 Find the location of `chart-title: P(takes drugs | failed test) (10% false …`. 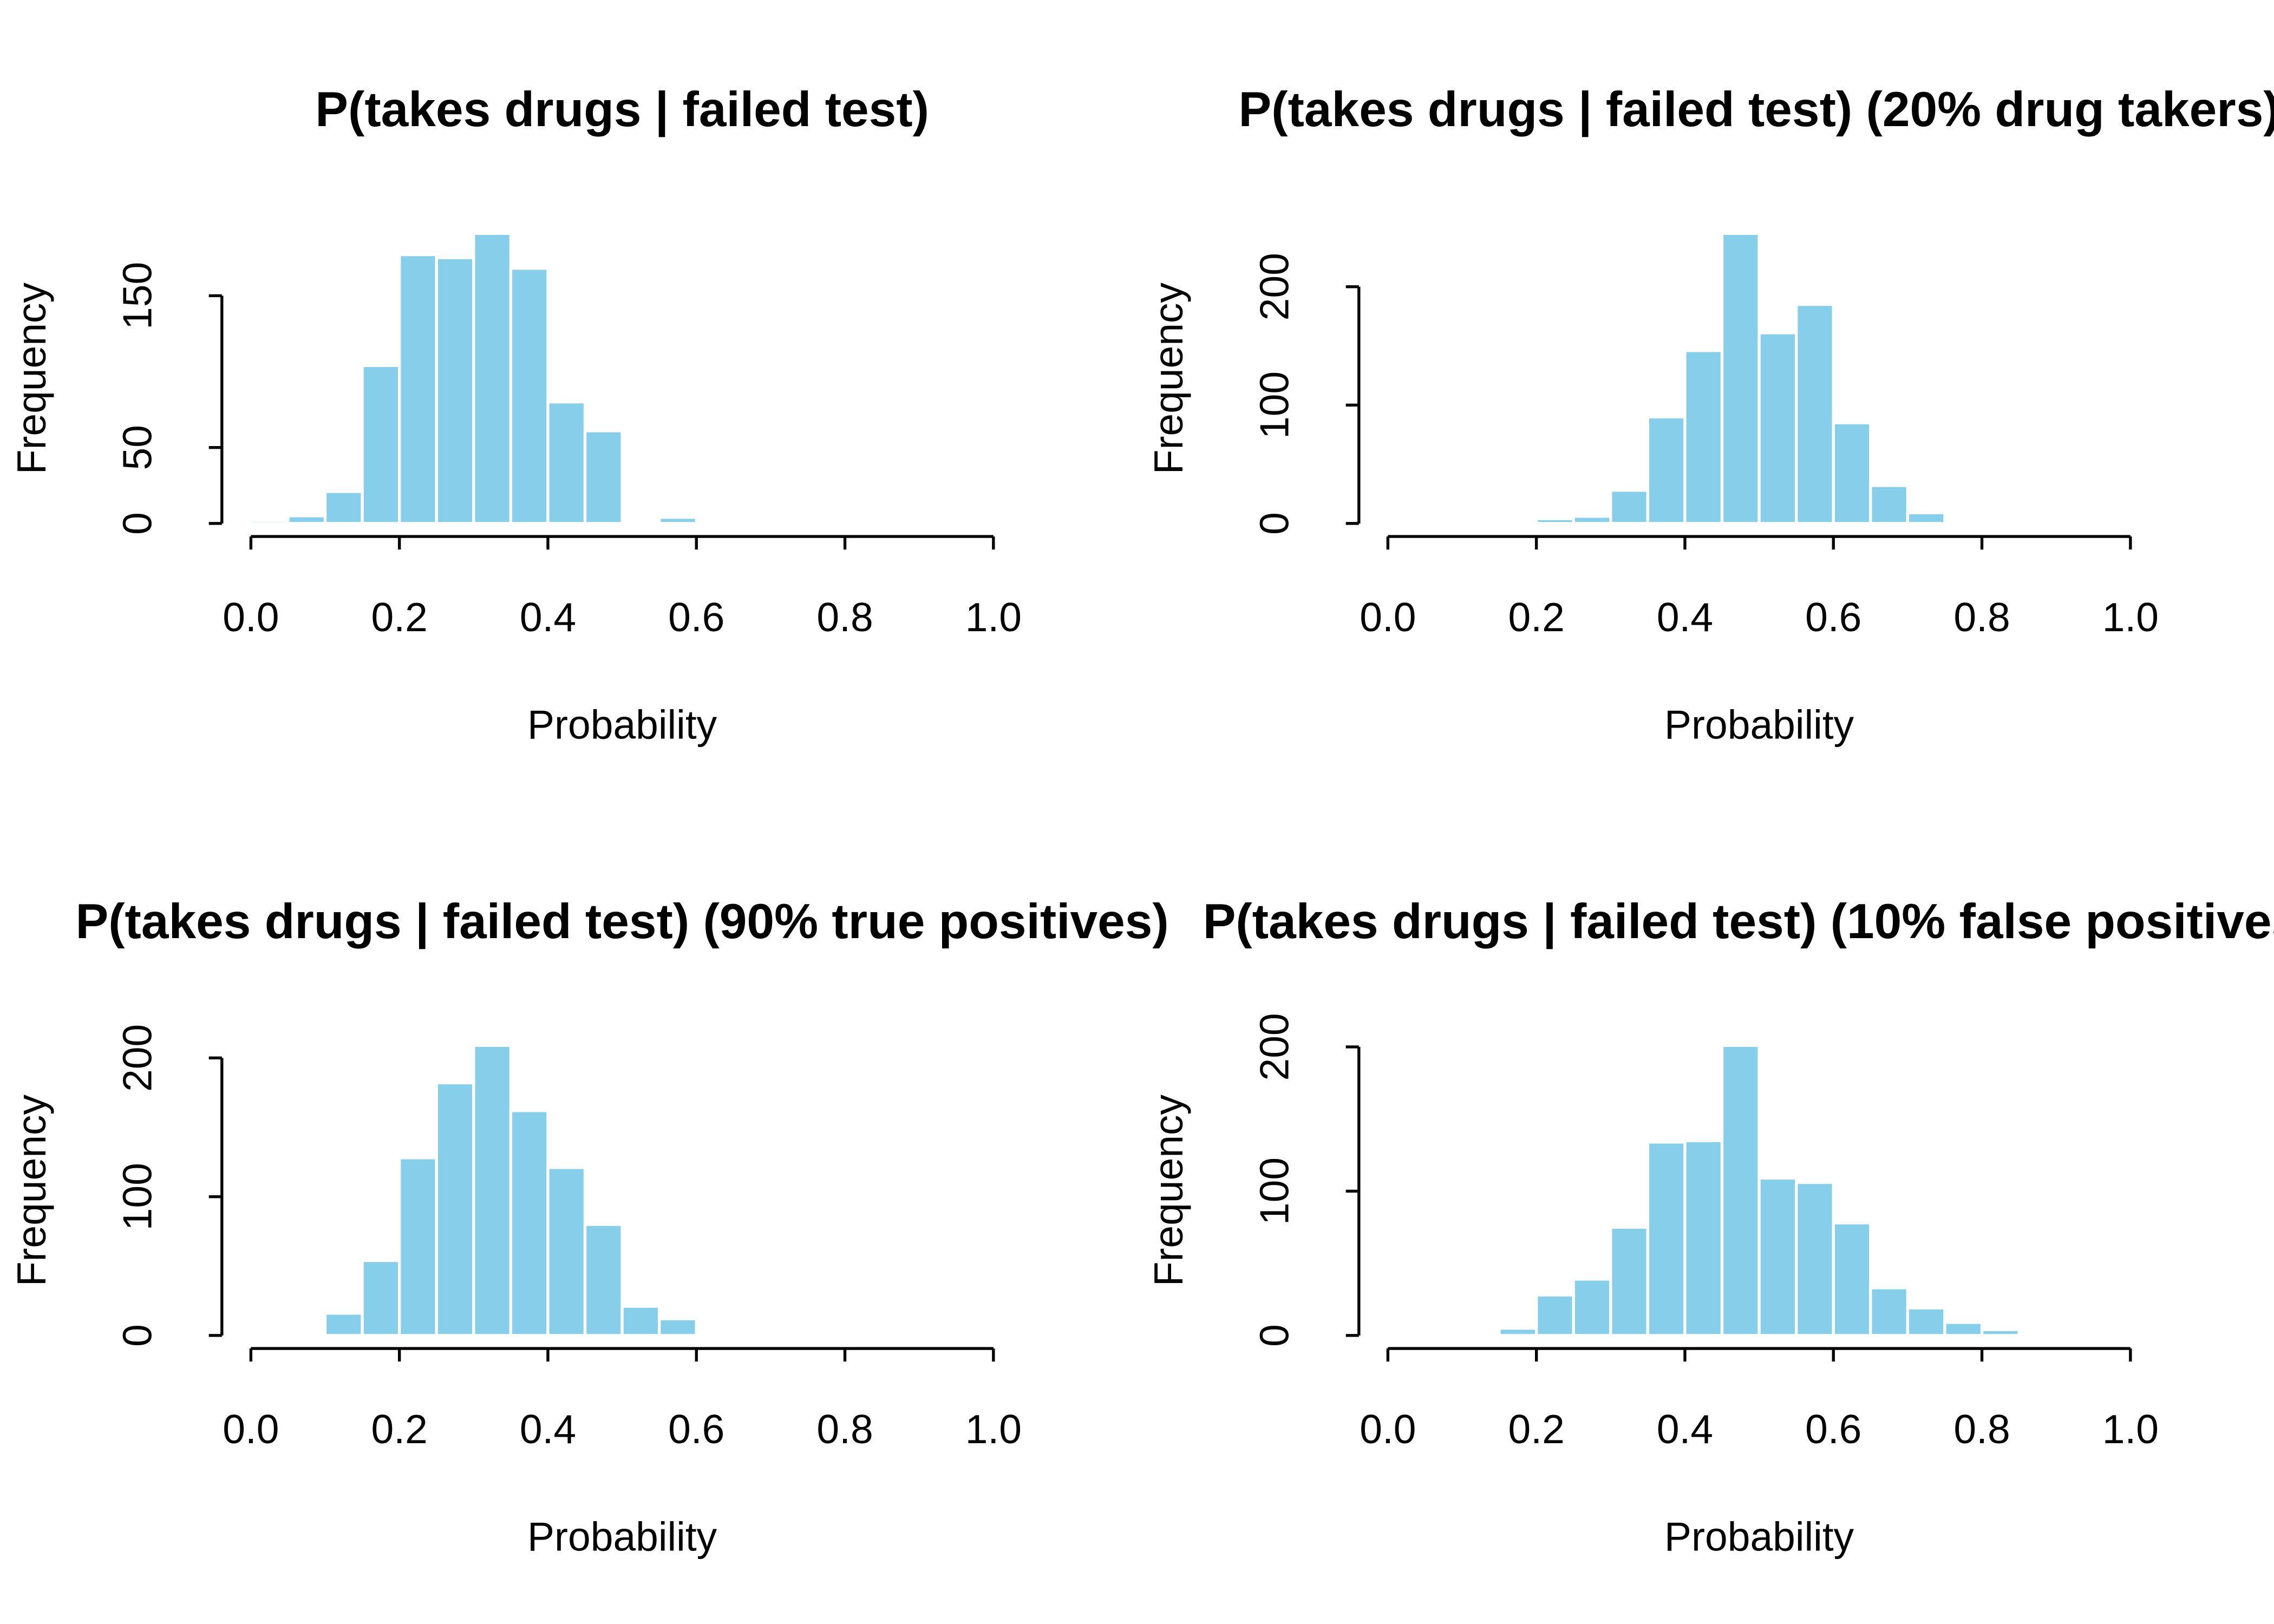

chart-title: P(takes drugs | failed test) (10% false … is located at coordinates (1739, 922).